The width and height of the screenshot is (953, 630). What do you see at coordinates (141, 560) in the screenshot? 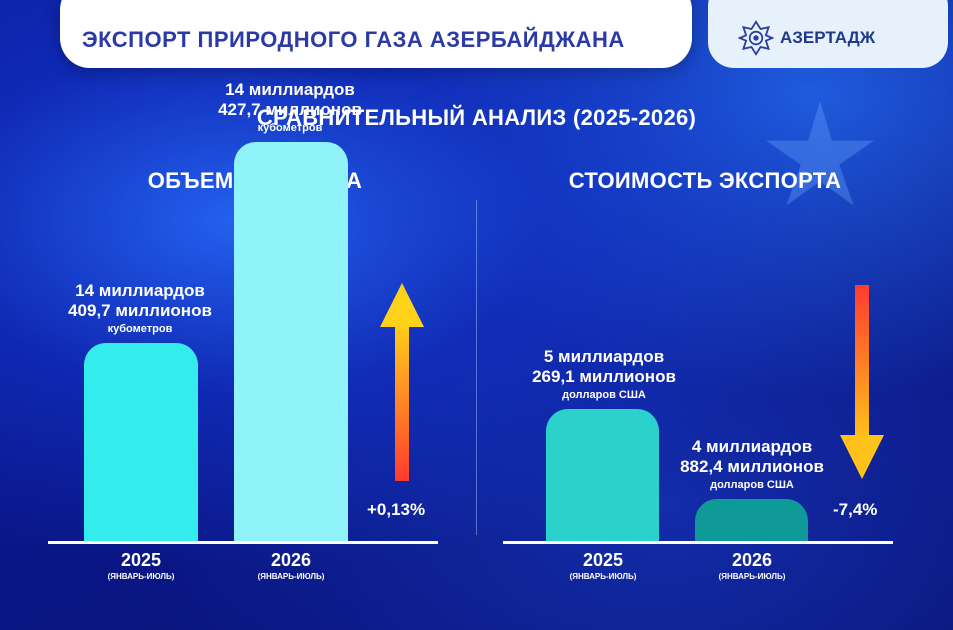
I see `volume-year-2025: 2025` at bounding box center [141, 560].